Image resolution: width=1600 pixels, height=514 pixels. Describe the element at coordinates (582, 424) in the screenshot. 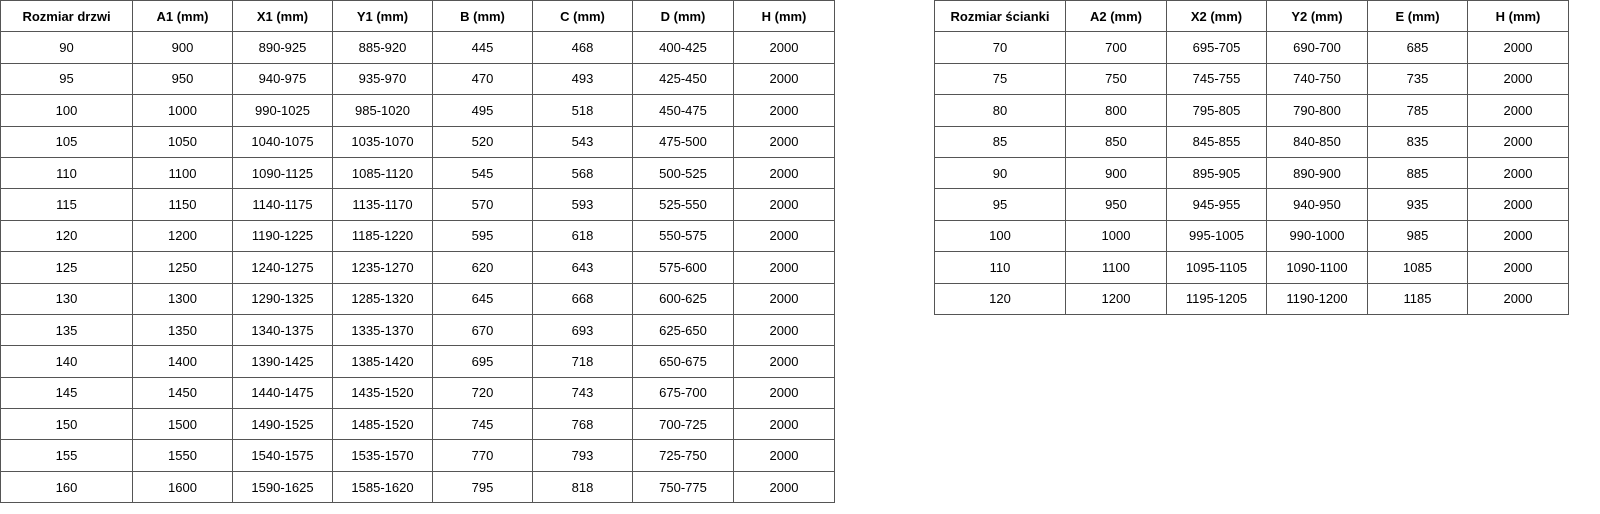

I see `table-cell: 768` at that location.